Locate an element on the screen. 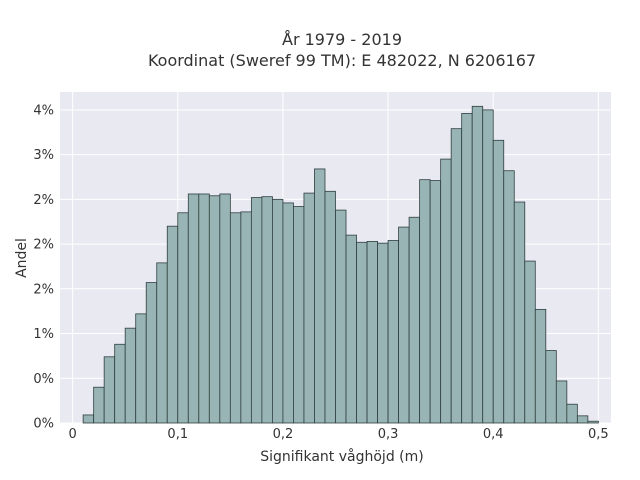  y-tick-label: 1% is located at coordinates (43, 334).